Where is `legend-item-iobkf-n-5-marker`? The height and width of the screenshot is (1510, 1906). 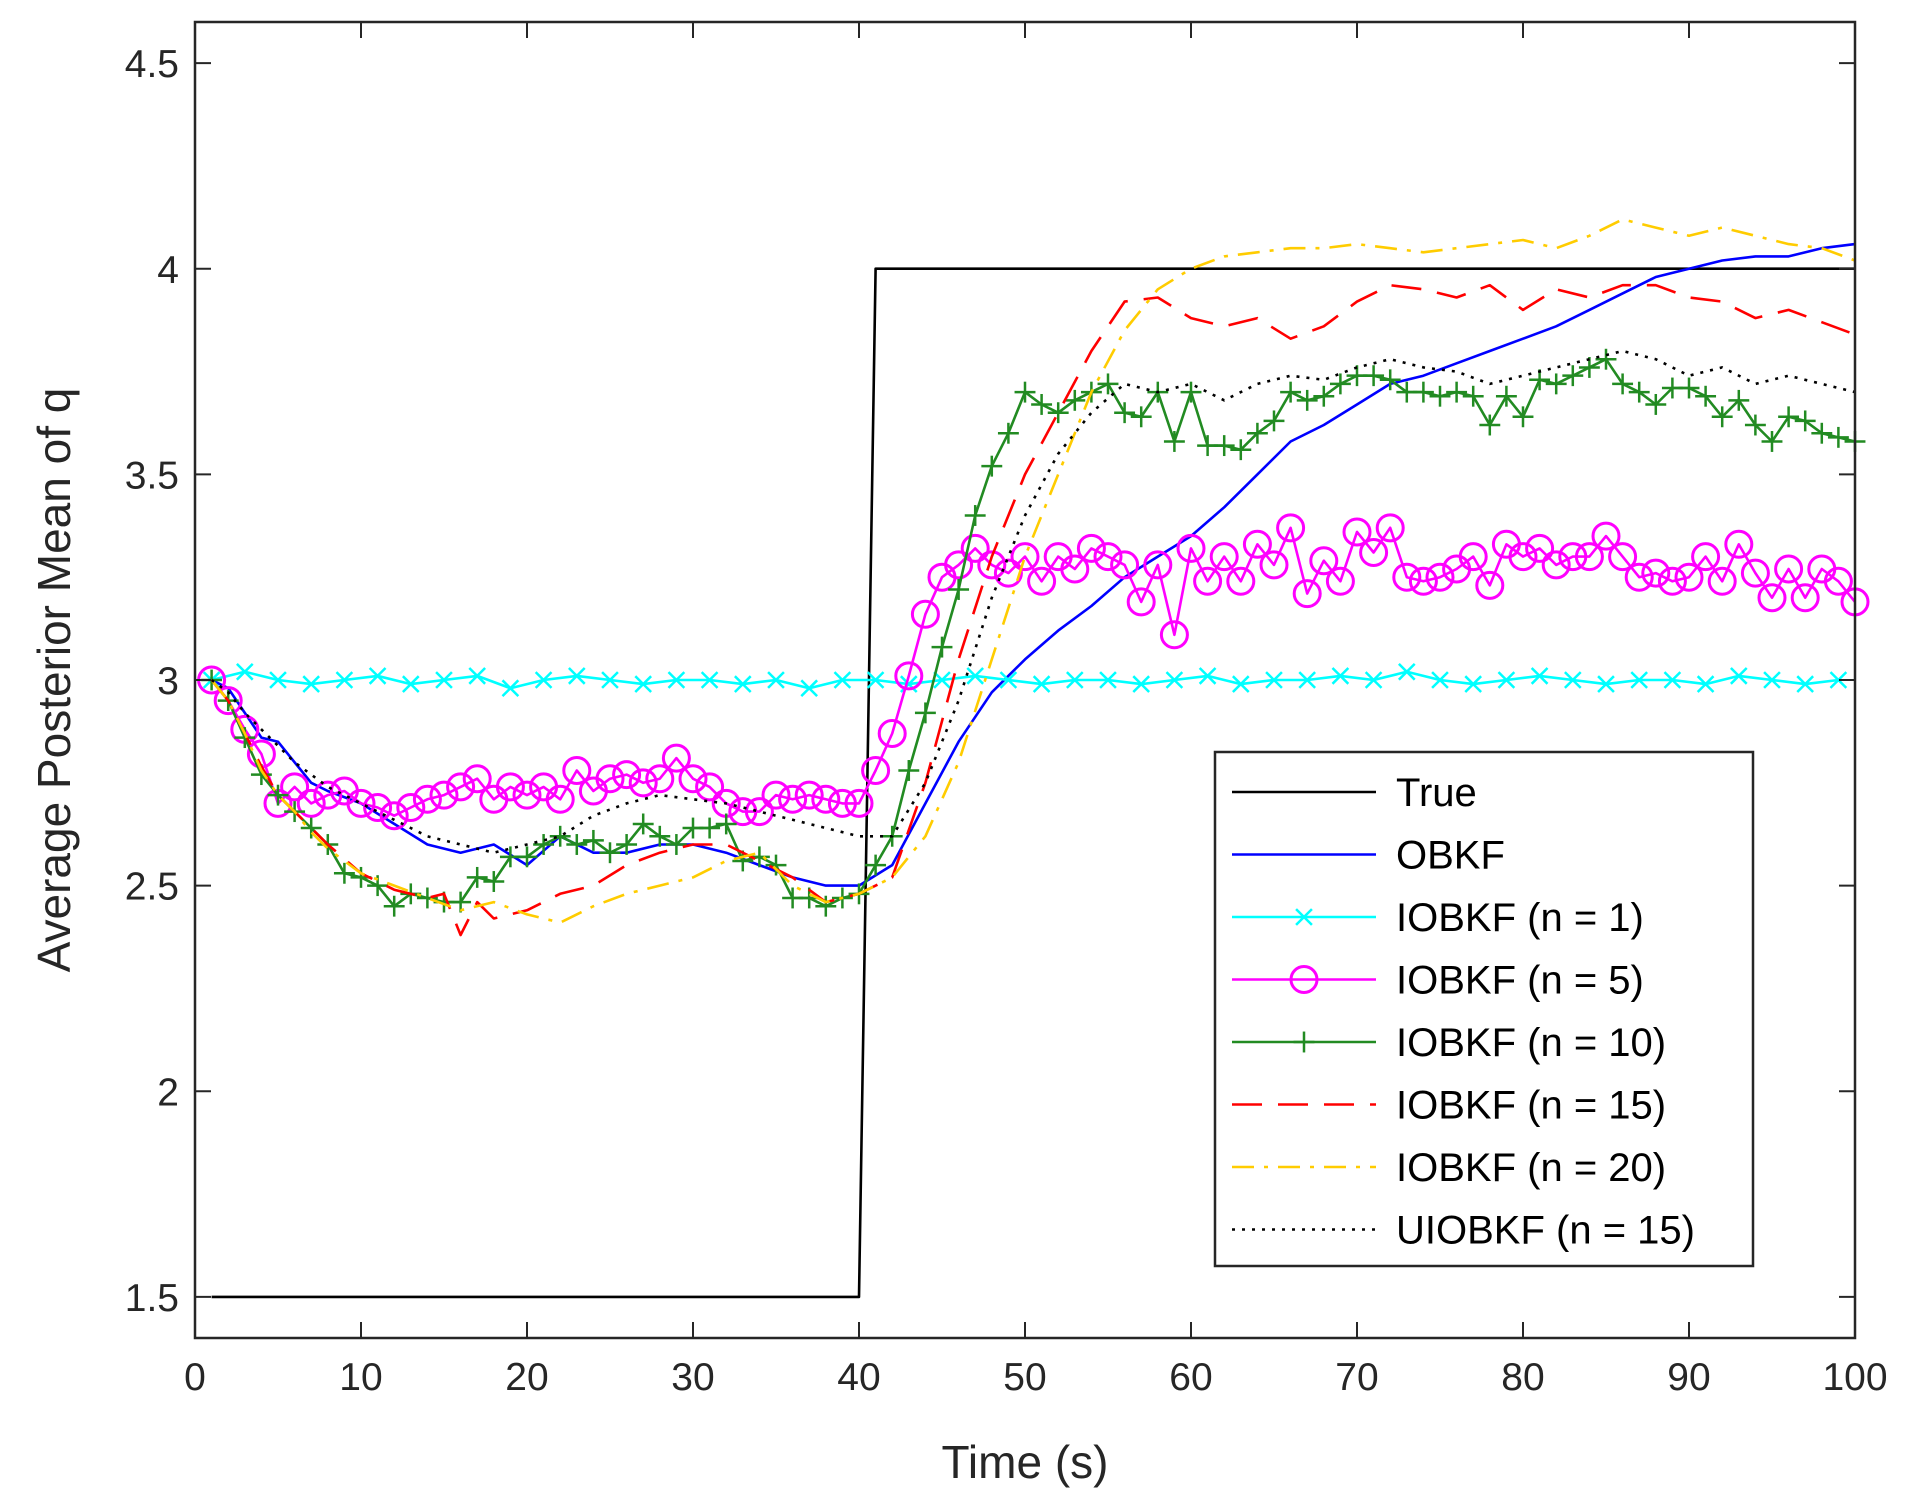 legend-item-iobkf-n-5-marker is located at coordinates (1304, 979).